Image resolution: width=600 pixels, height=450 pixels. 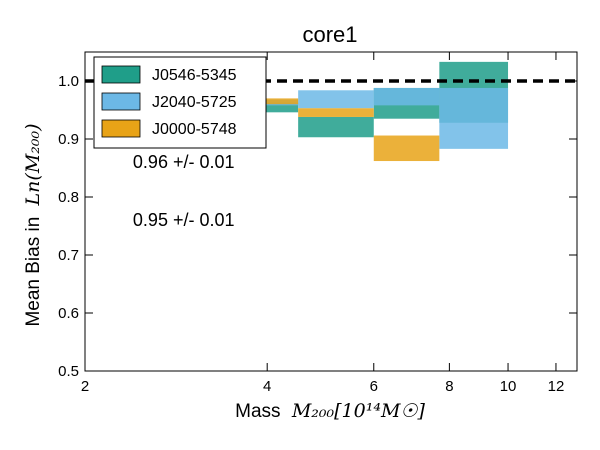 I want to click on legend: J0546-5345 J2040-5725 J0000-5748, so click(x=180, y=102).